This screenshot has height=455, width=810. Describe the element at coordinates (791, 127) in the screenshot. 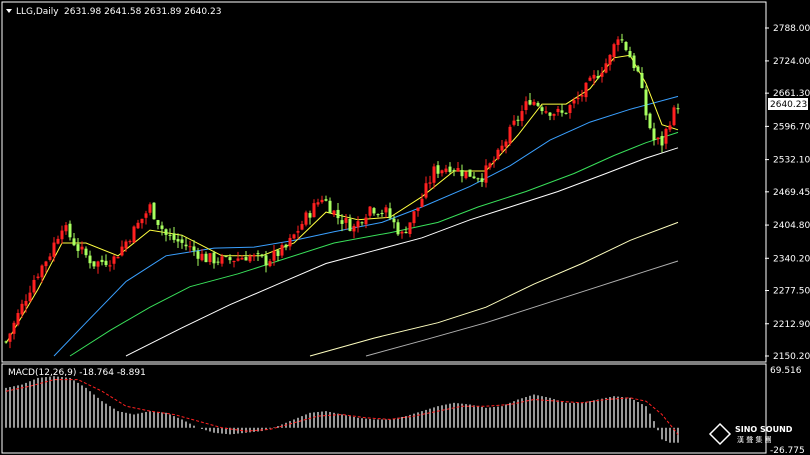

I see `price-tick-label: 2596.70` at that location.